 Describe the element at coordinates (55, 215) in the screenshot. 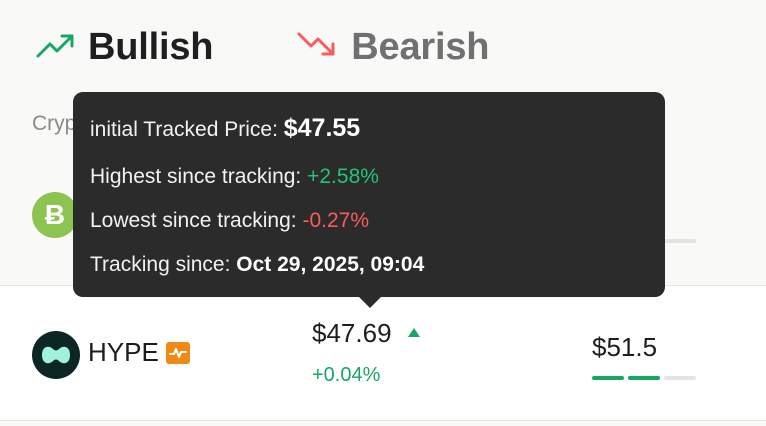

I see `bitcoin-cash-icon: Ƀ` at that location.